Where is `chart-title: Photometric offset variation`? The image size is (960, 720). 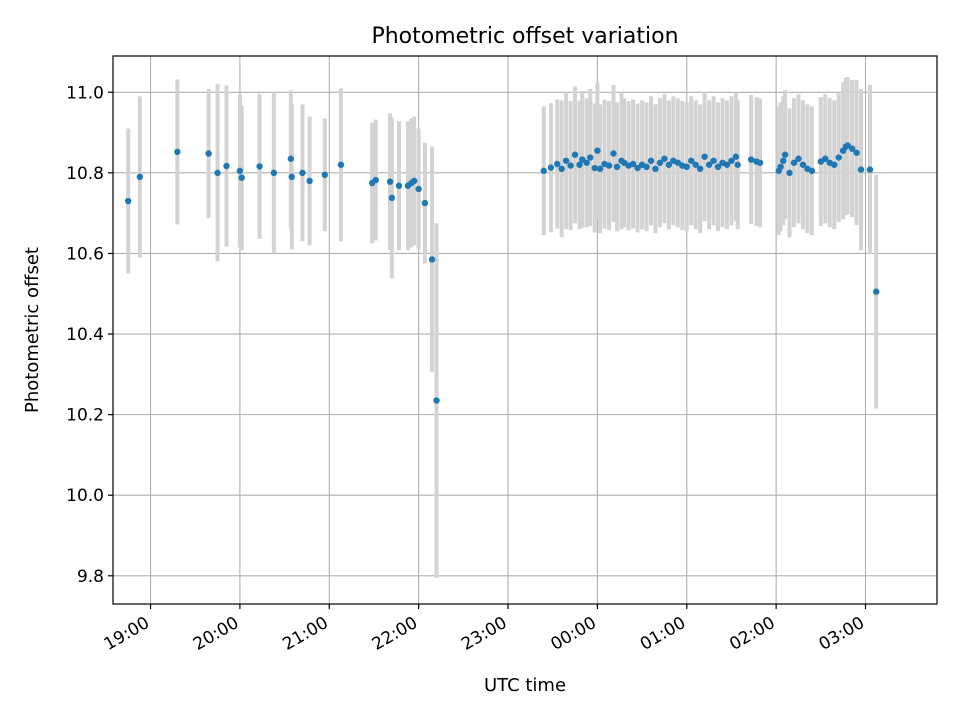
chart-title: Photometric offset variation is located at coordinates (524, 36).